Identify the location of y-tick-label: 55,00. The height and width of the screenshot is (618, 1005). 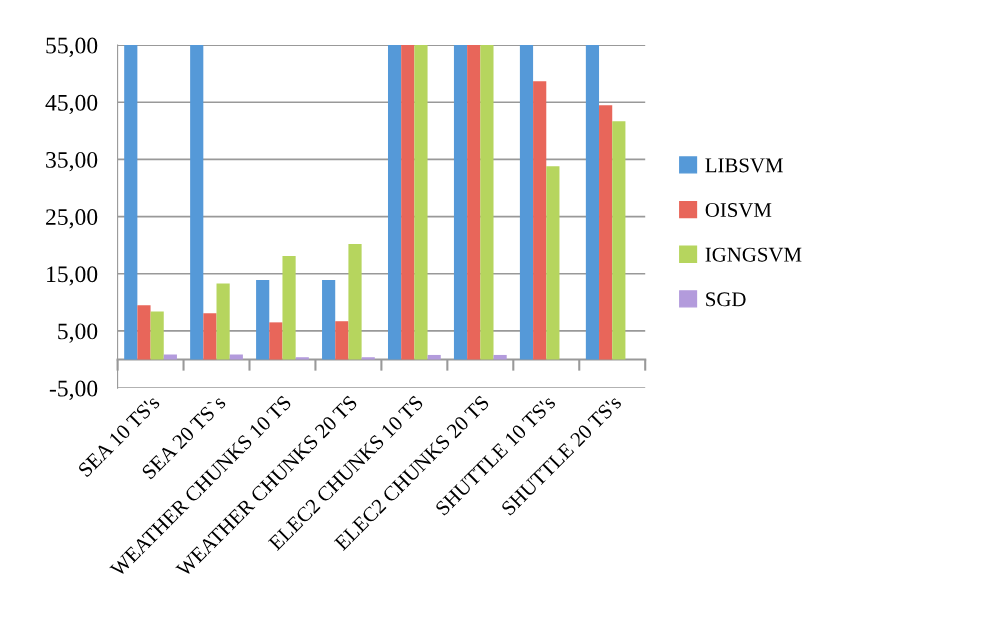
(72, 47).